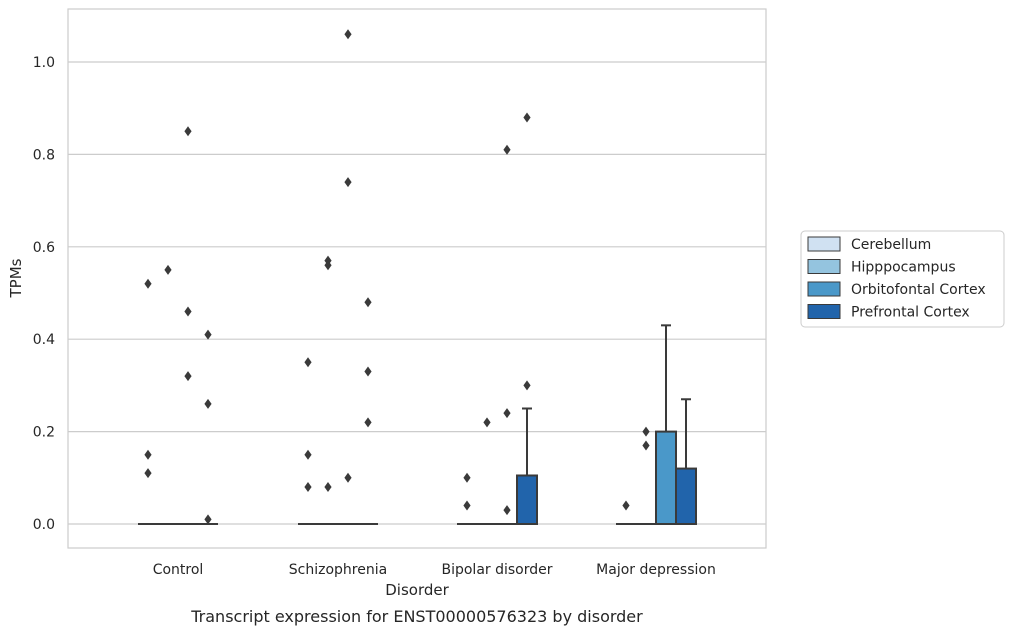 This screenshot has height=634, width=1014. Describe the element at coordinates (656, 570) in the screenshot. I see `x-tick-label: Major depression` at that location.